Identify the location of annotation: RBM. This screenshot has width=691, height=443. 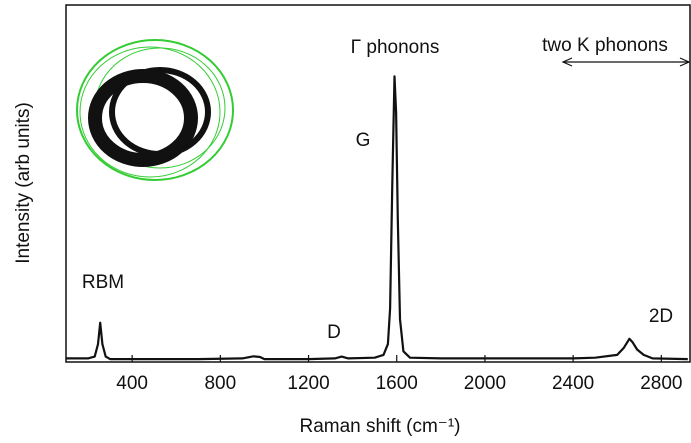
(103, 282).